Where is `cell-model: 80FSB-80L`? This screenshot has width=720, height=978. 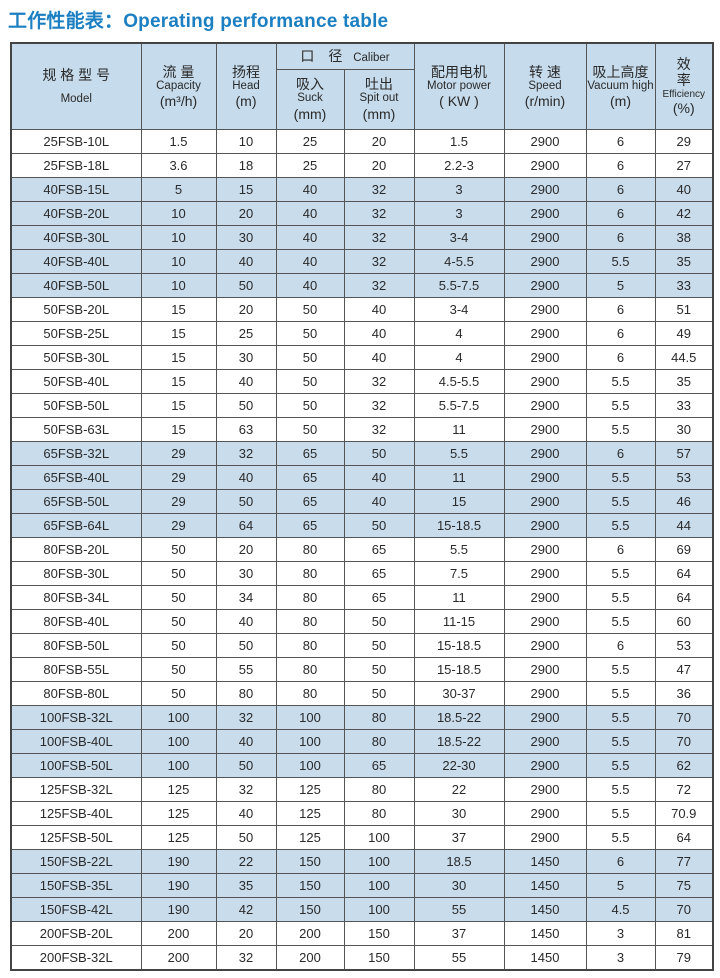
cell-model: 80FSB-80L is located at coordinates (76, 693).